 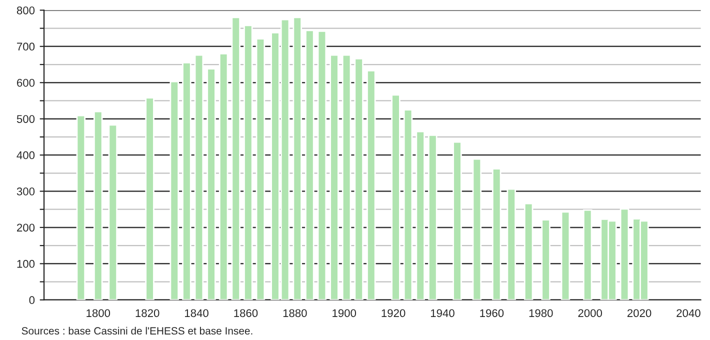 I want to click on y-tick-label: 300, so click(x=25, y=192).